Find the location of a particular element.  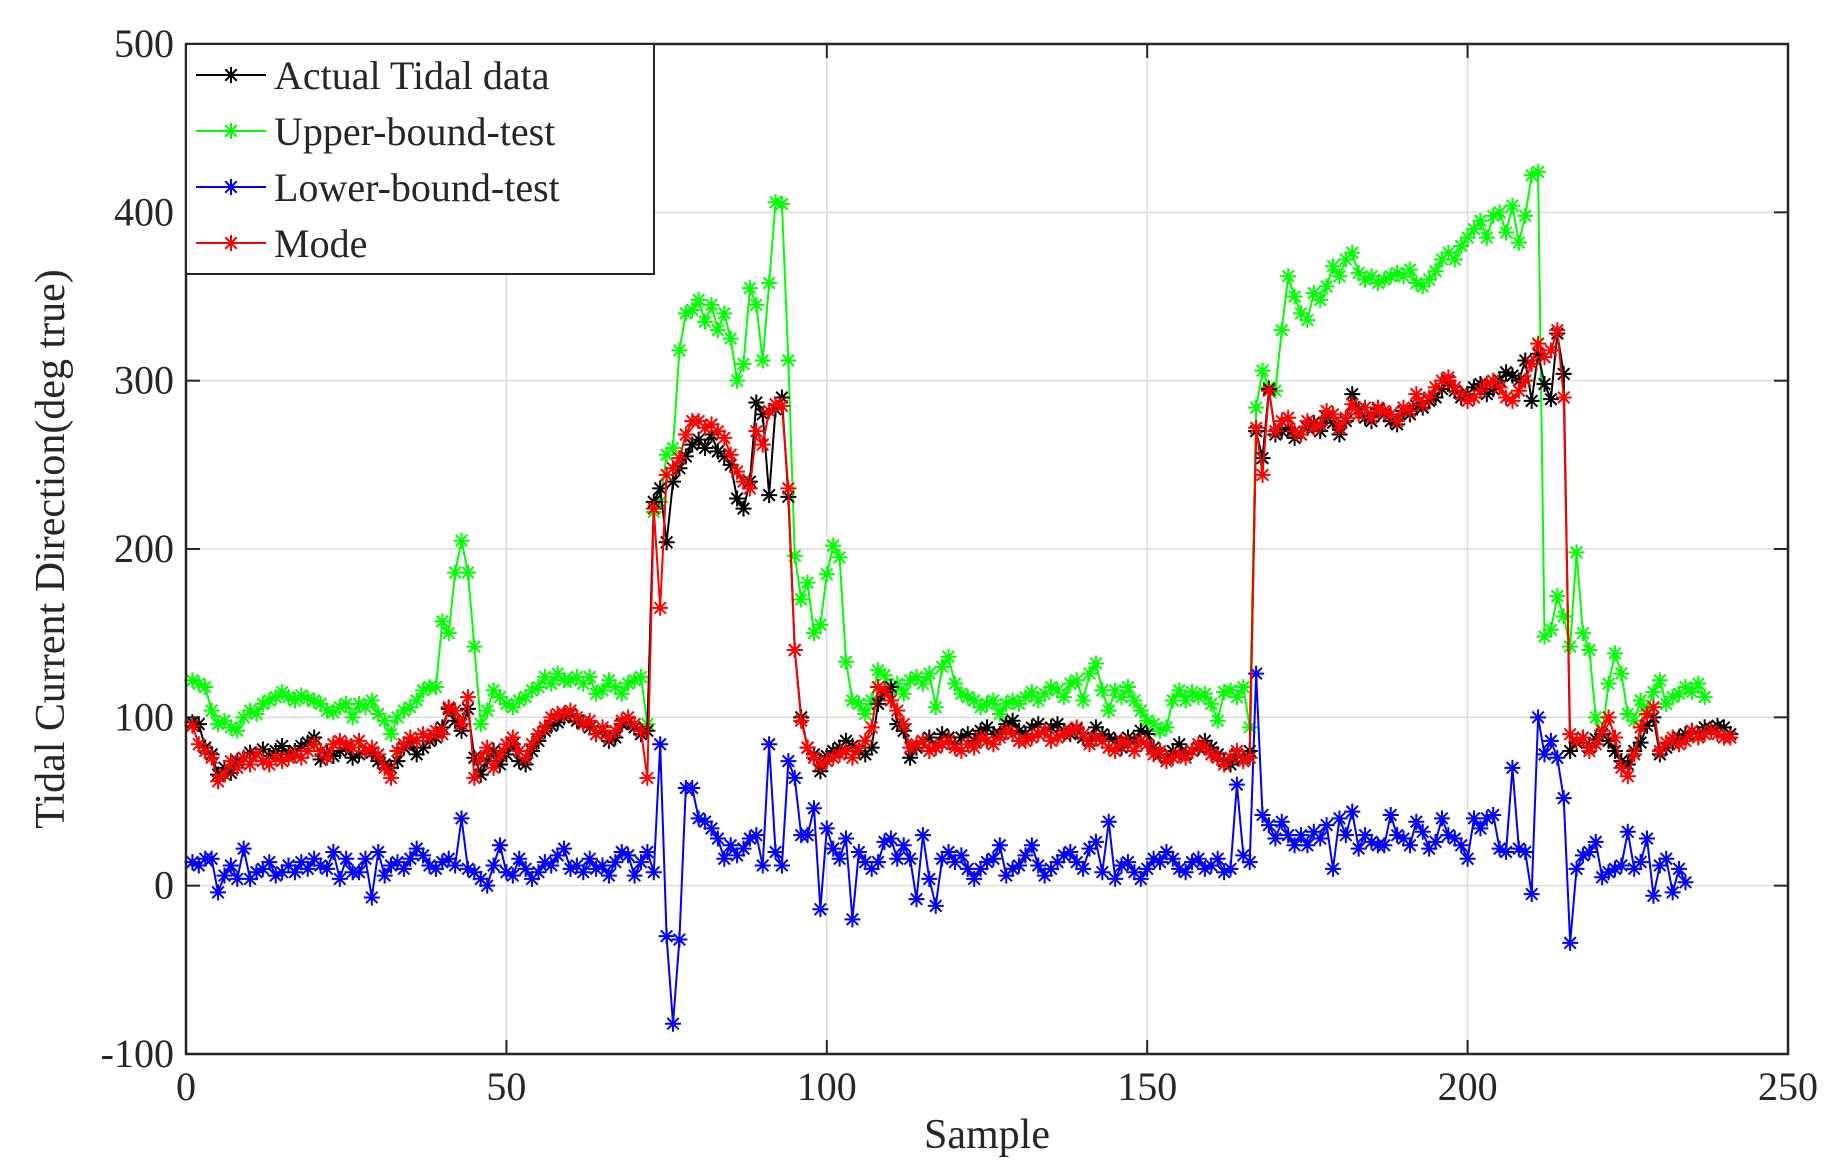

legend-item-actual: Actual Tidal data is located at coordinates (373, 75).